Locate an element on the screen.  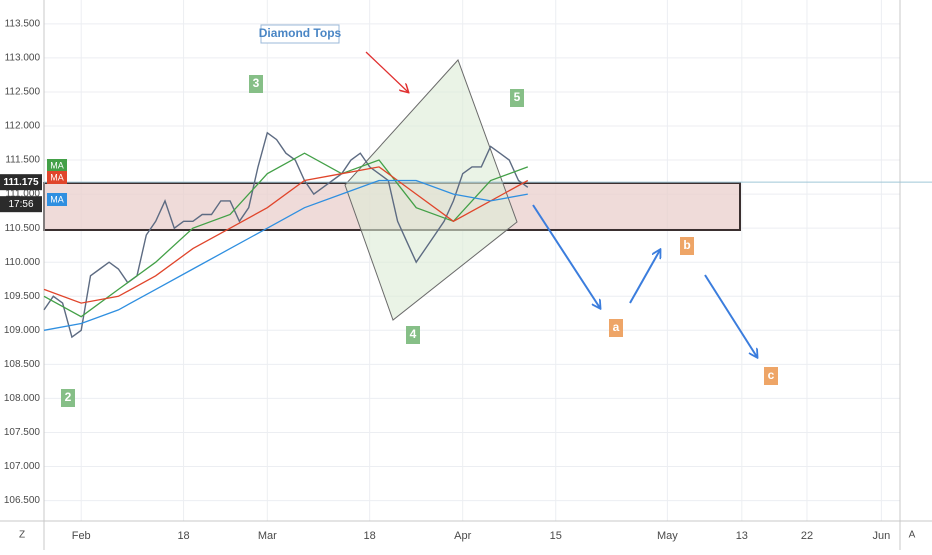
y-tick-label: 108.500 is located at coordinates (22, 364).